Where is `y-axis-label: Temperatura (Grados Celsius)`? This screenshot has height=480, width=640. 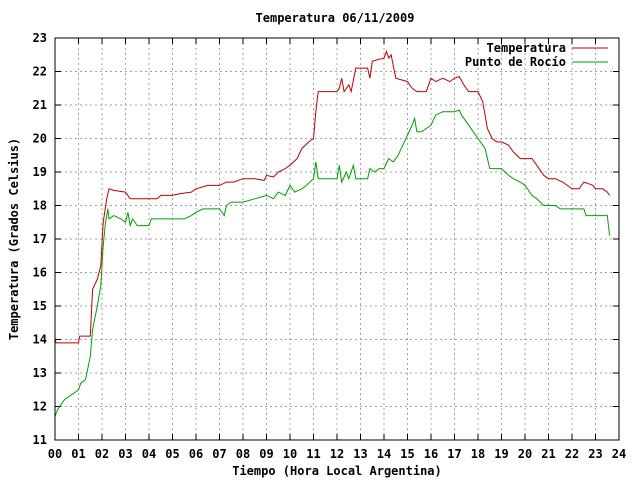 y-axis-label: Temperatura (Grados Celsius) is located at coordinates (14, 239).